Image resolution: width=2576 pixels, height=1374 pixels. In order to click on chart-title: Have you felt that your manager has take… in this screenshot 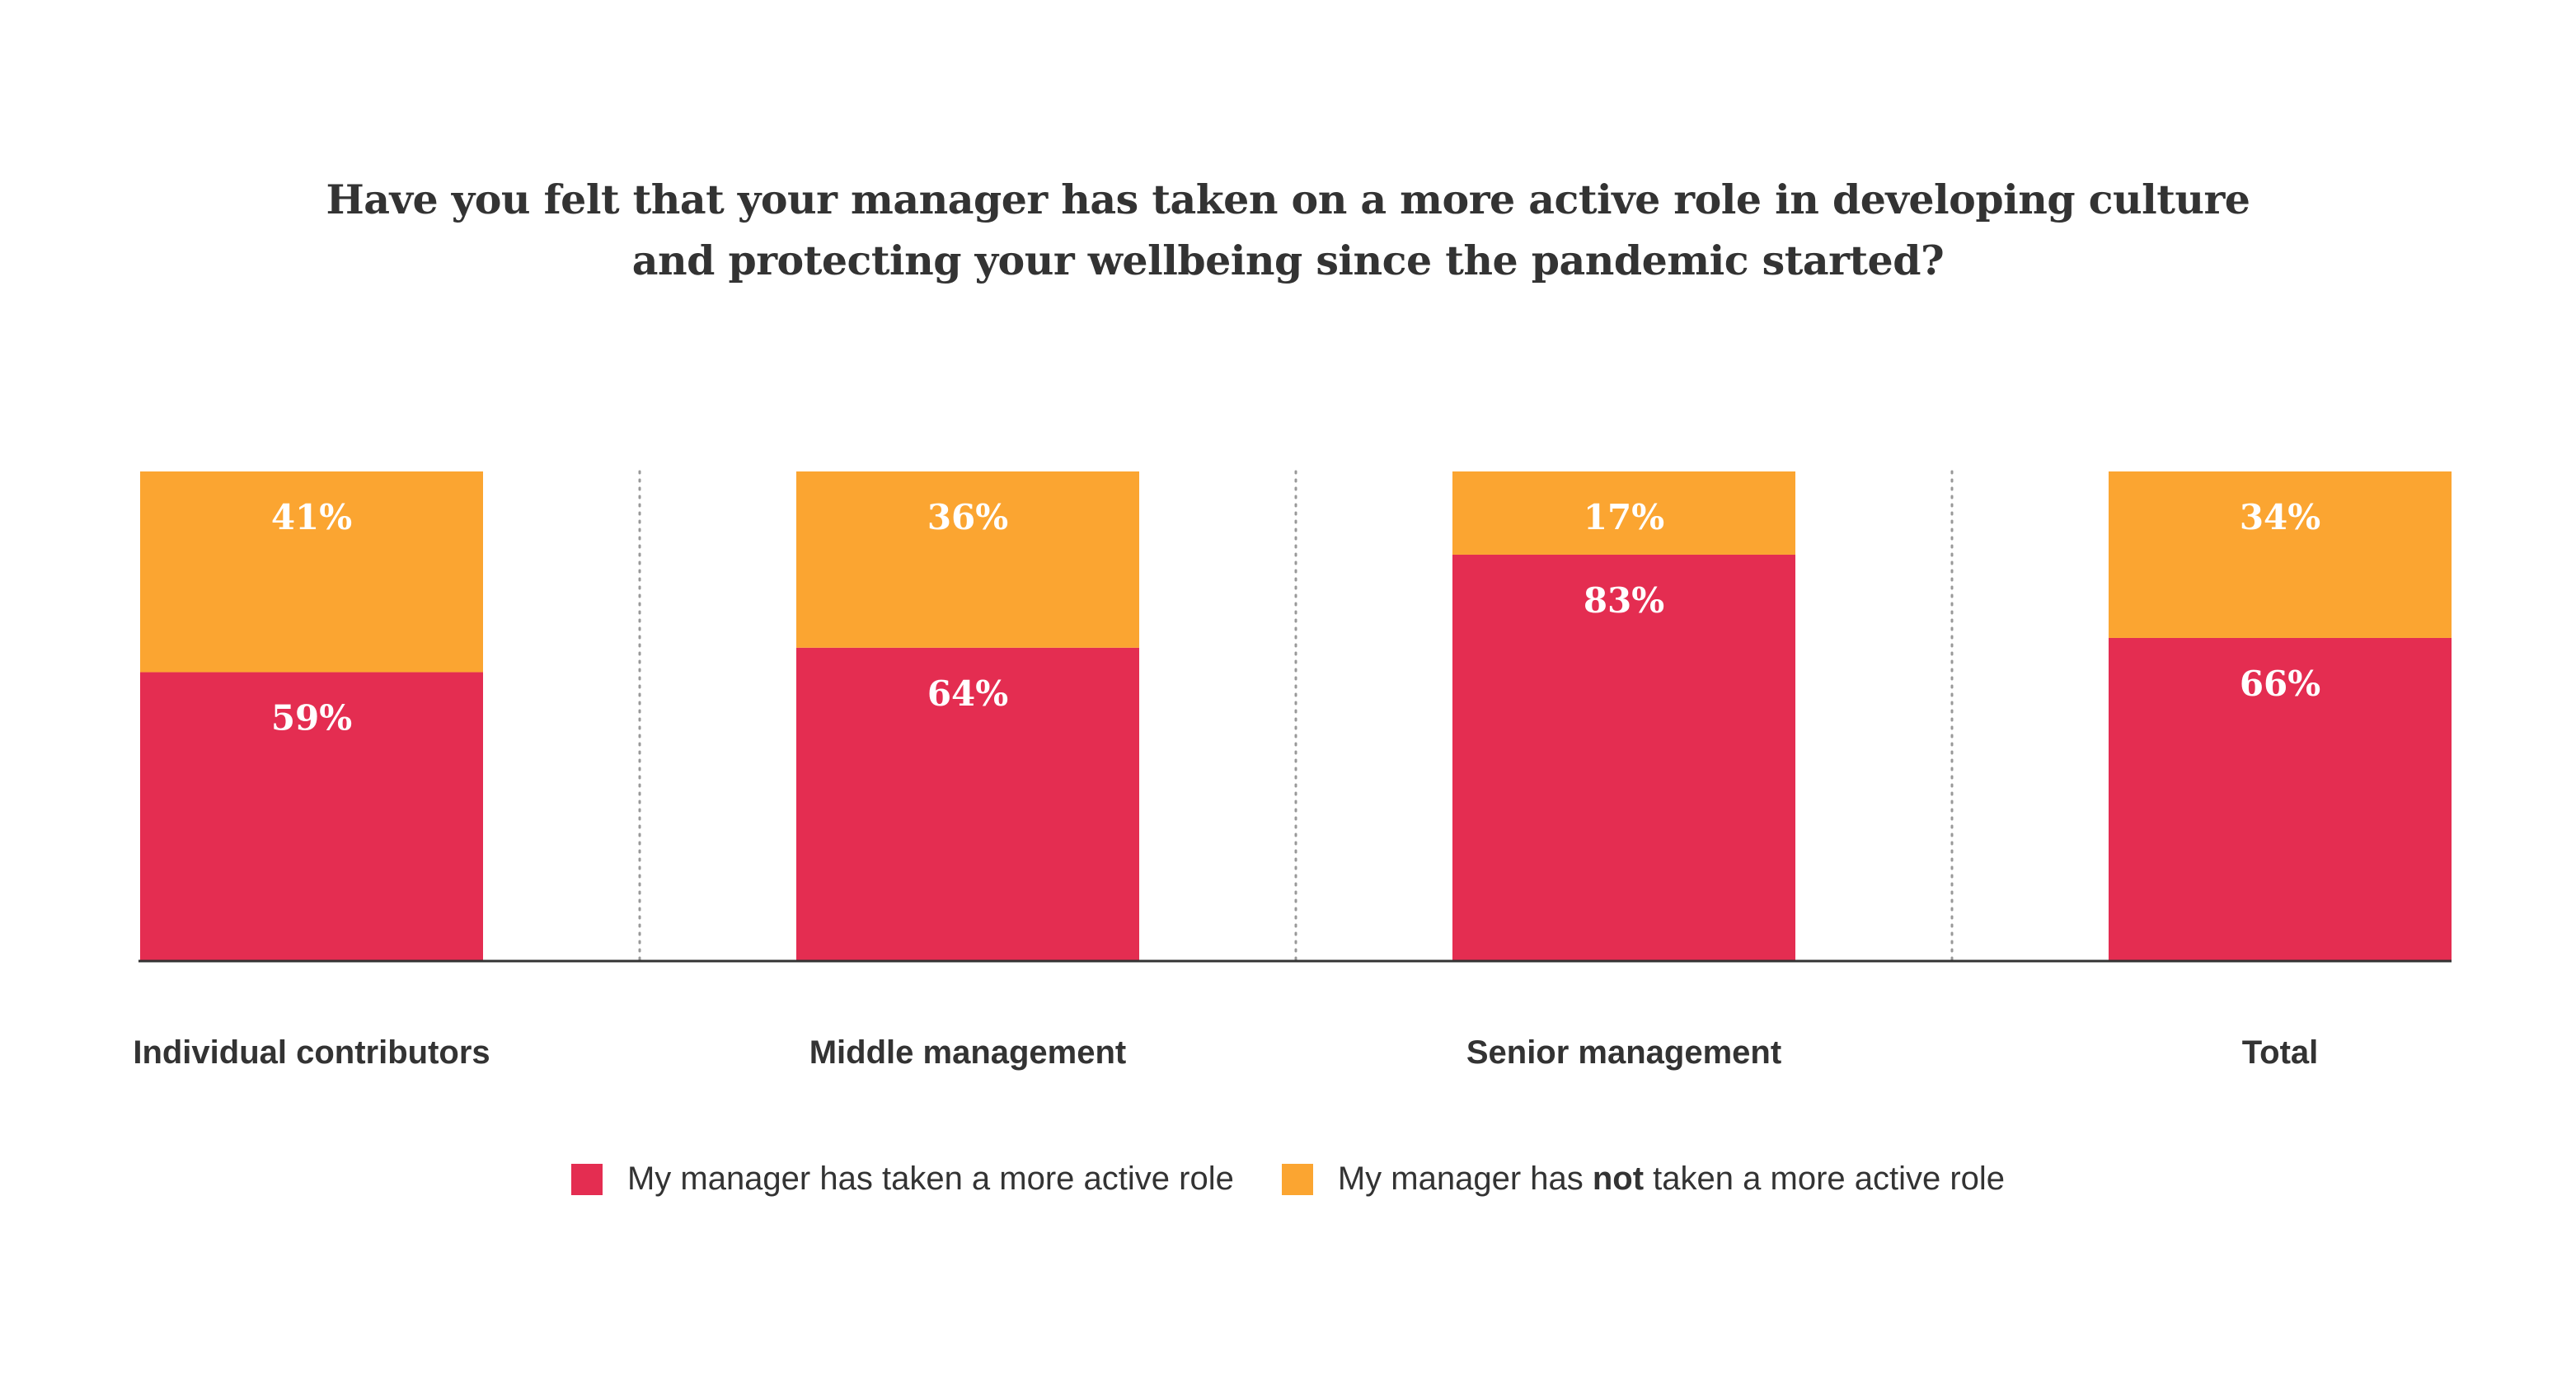, I will do `click(1288, 230)`.